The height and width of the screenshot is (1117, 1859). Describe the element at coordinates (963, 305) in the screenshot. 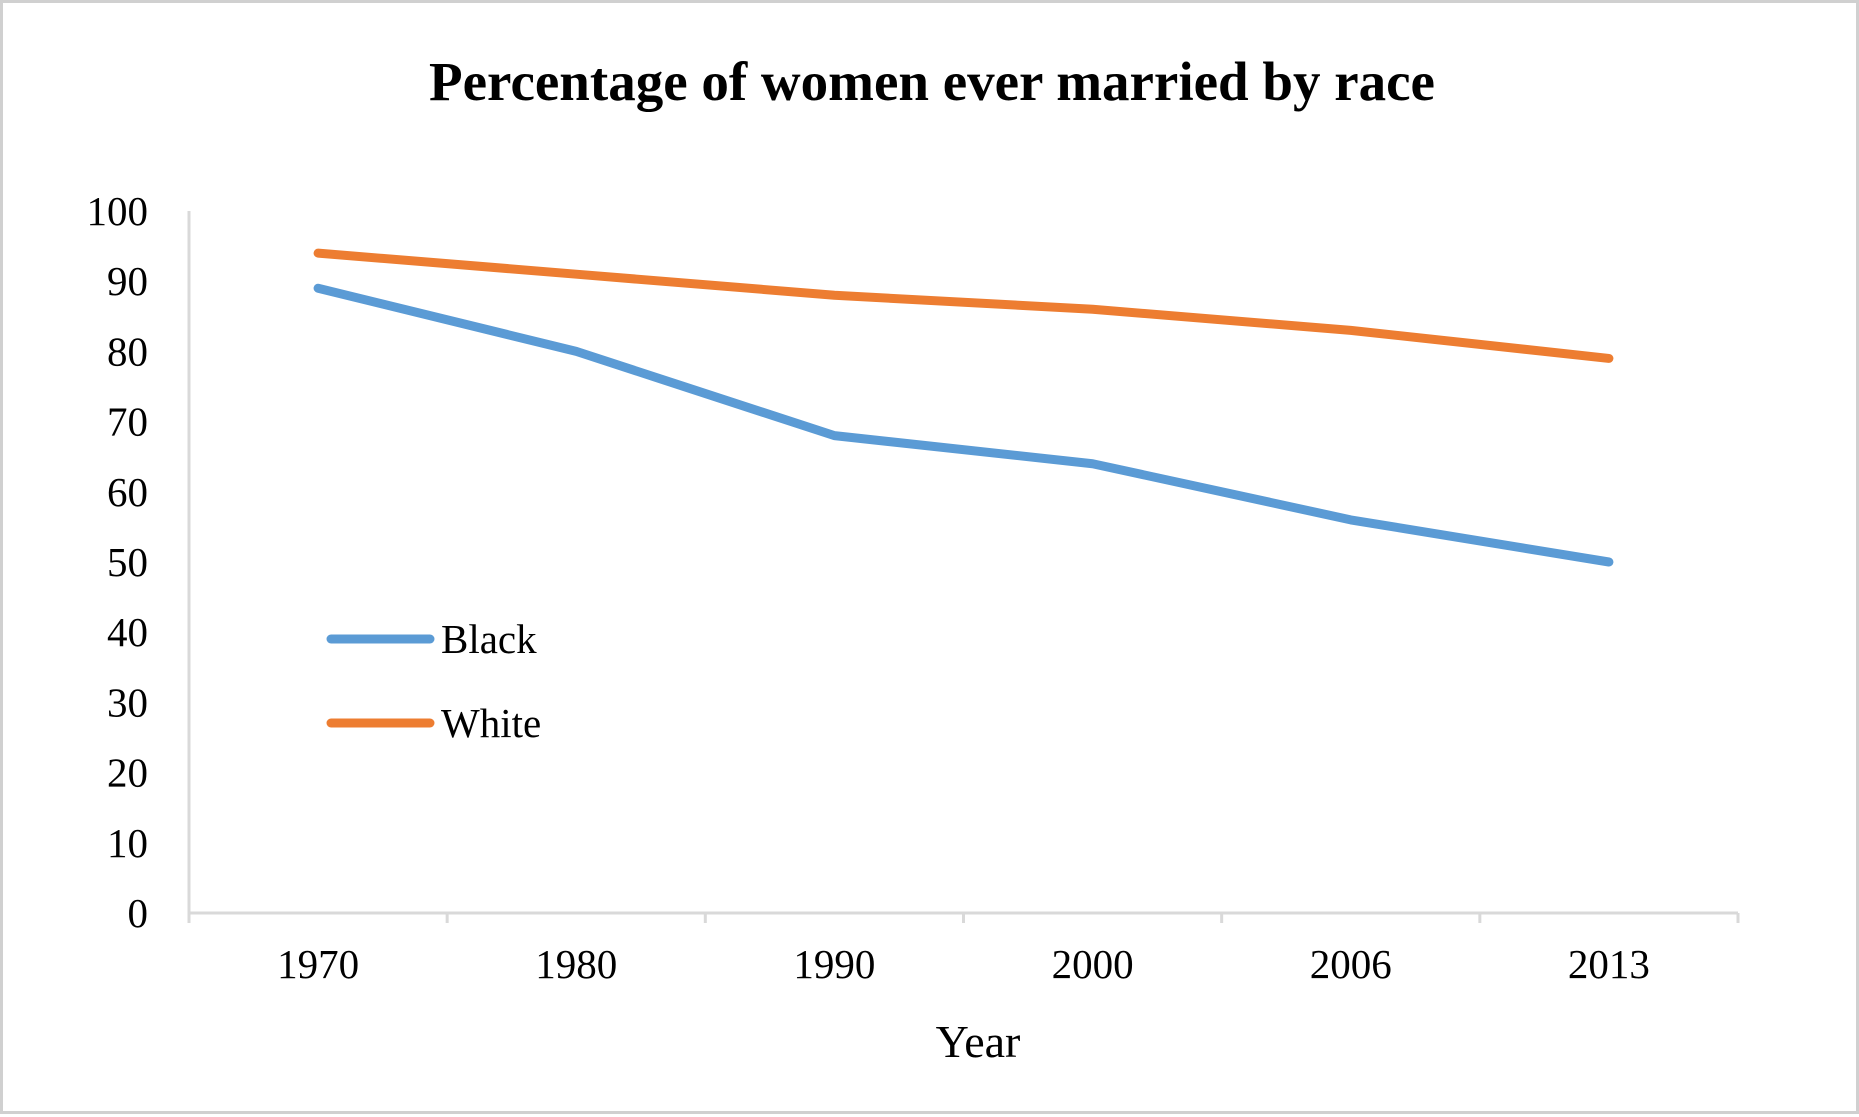

I see `series-line-white` at that location.